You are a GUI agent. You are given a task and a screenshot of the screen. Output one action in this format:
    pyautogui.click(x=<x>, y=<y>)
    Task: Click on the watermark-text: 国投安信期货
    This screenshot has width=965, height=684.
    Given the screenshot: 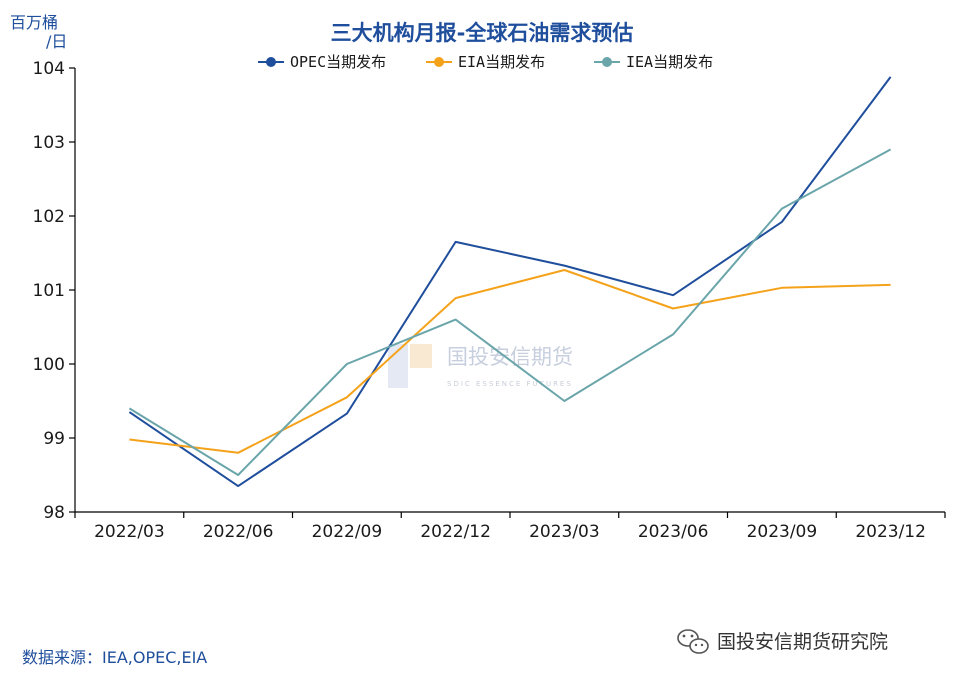 What is the action you would take?
    pyautogui.click(x=510, y=357)
    